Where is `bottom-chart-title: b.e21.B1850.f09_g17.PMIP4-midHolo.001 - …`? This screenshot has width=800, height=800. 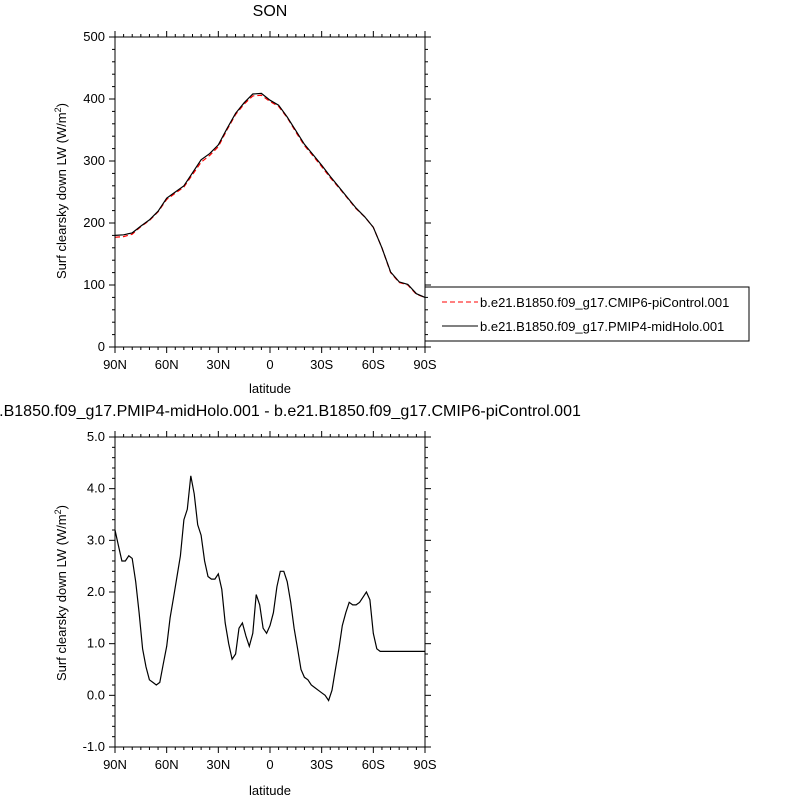 bottom-chart-title: b.e21.B1850.f09_g17.PMIP4-midHolo.001 - … is located at coordinates (290, 411).